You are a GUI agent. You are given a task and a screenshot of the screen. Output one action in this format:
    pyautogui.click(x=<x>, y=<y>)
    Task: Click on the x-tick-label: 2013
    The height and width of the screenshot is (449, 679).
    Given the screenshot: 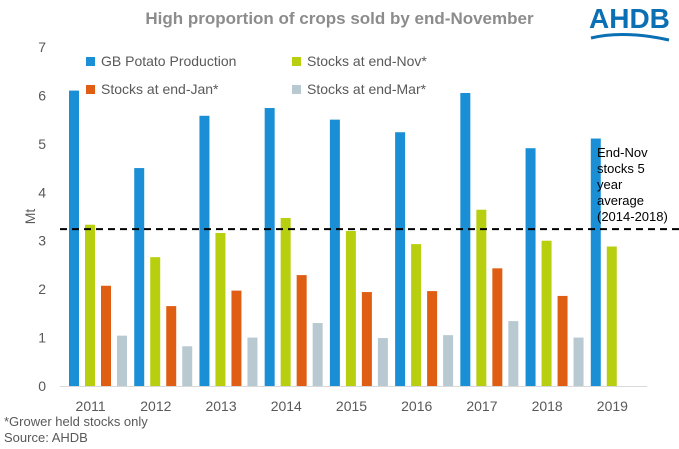 What is the action you would take?
    pyautogui.click(x=220, y=406)
    